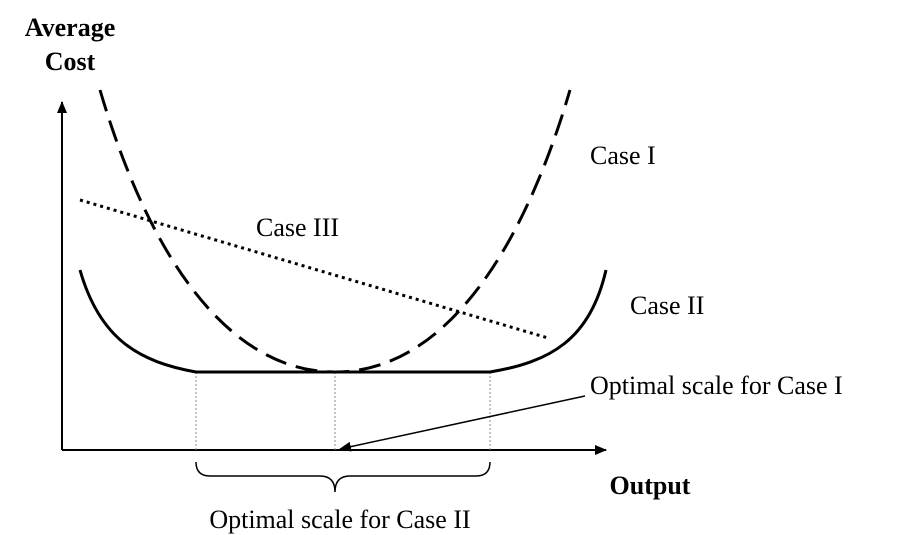 This screenshot has height=535, width=908. I want to click on y-axis-label: Cost, so click(70, 61).